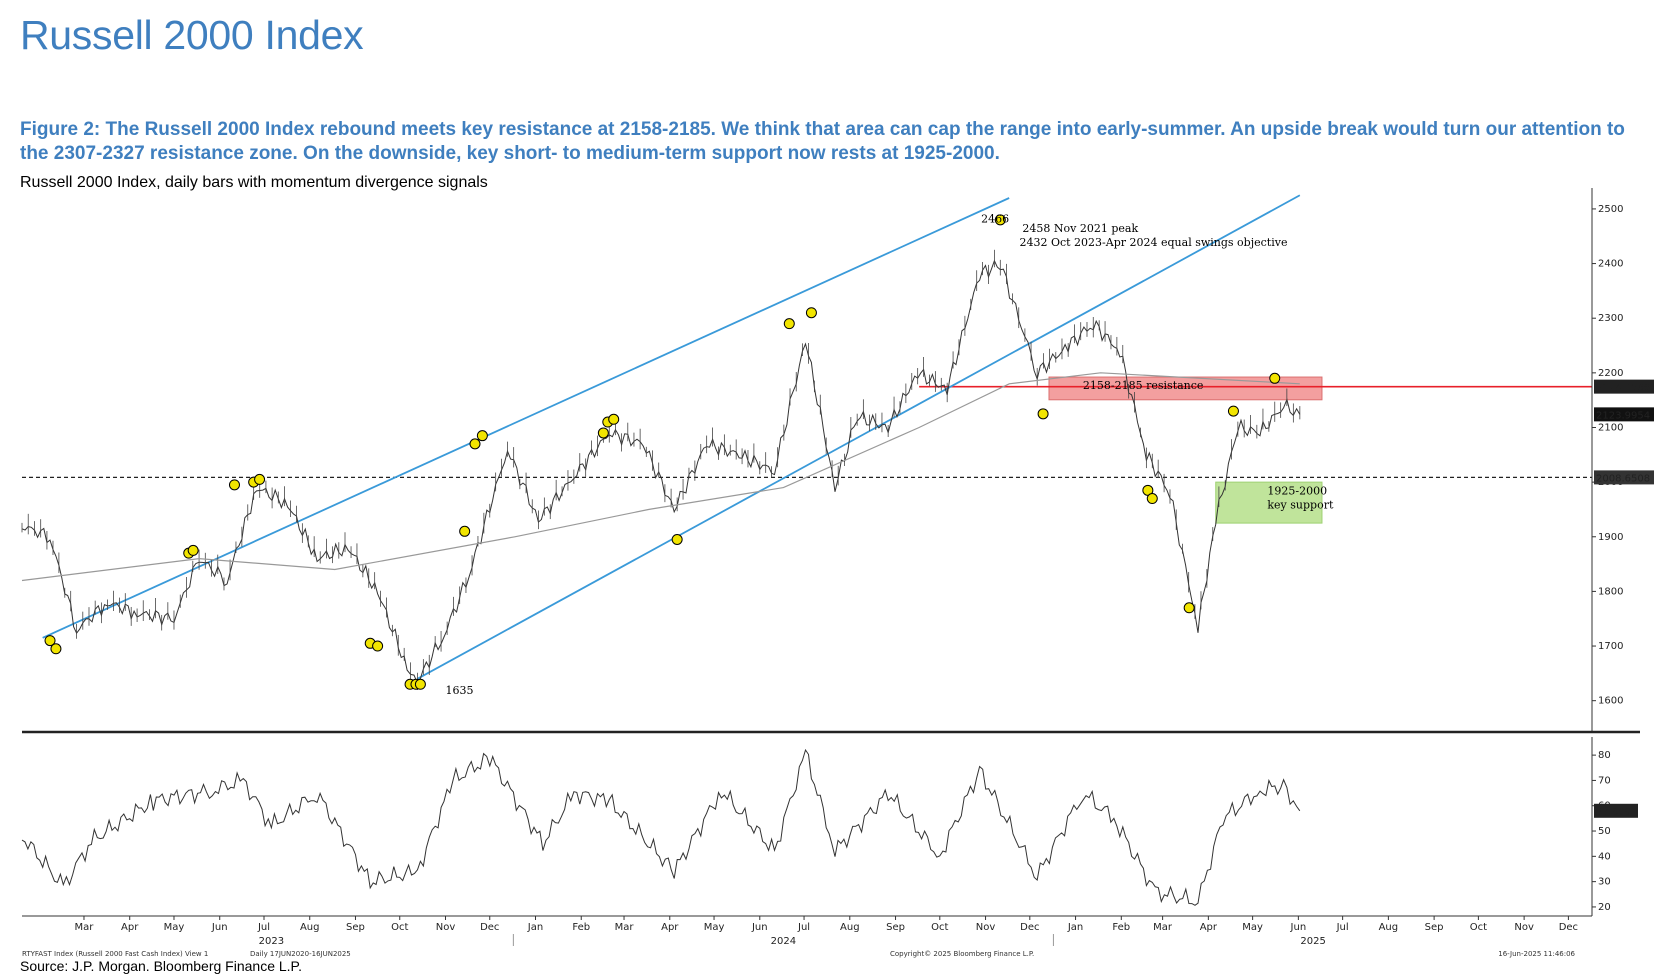 Image resolution: width=1660 pixels, height=978 pixels. I want to click on last-value-label: 2008.6508, so click(1623, 478).